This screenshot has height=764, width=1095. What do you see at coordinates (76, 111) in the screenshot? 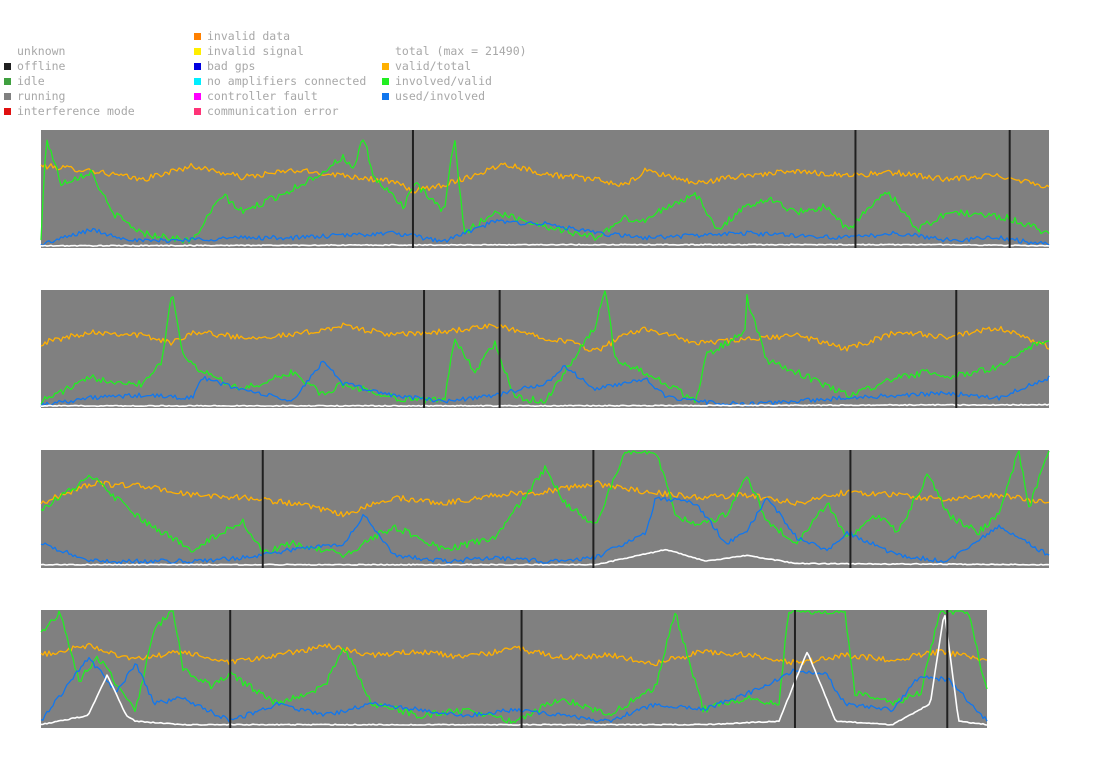
I see `legend-label: interference mode` at bounding box center [76, 111].